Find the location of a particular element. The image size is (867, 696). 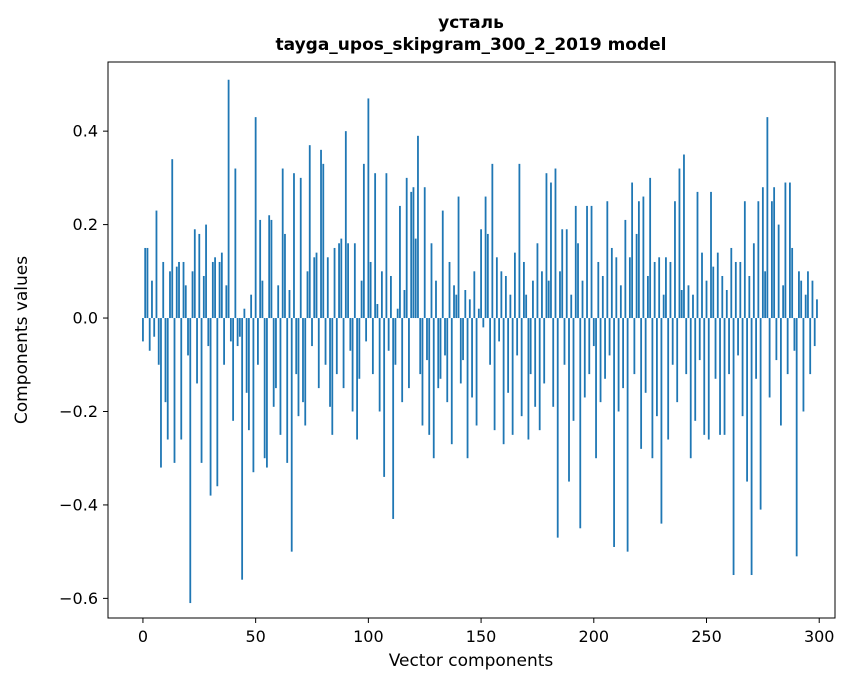

y-tick-label: −0.6 is located at coordinates (78, 598).